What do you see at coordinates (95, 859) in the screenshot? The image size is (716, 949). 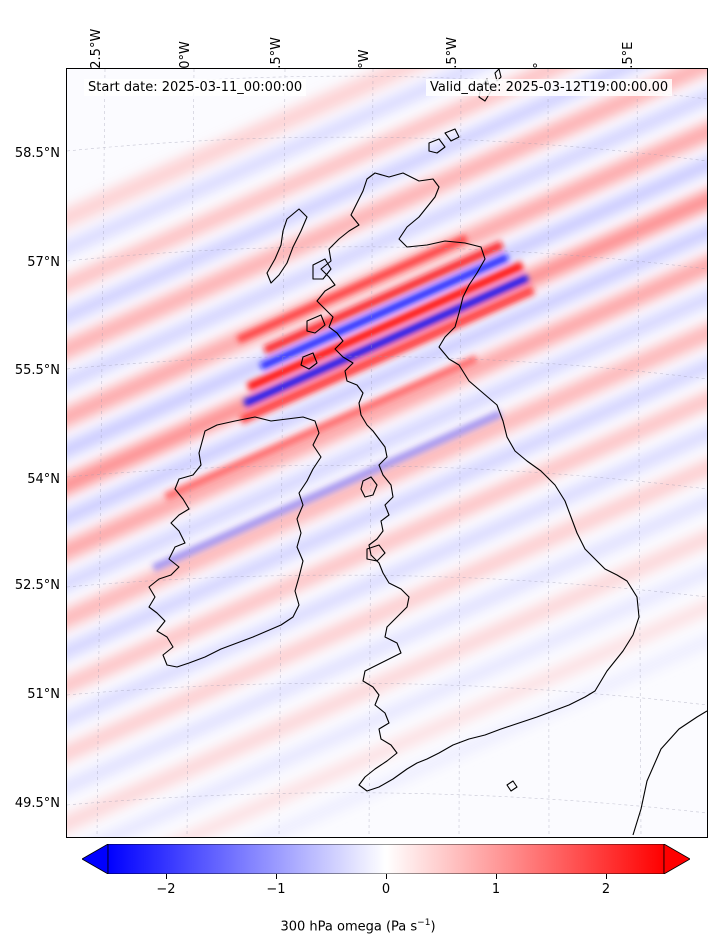 I see `colorbar-extend-min` at bounding box center [95, 859].